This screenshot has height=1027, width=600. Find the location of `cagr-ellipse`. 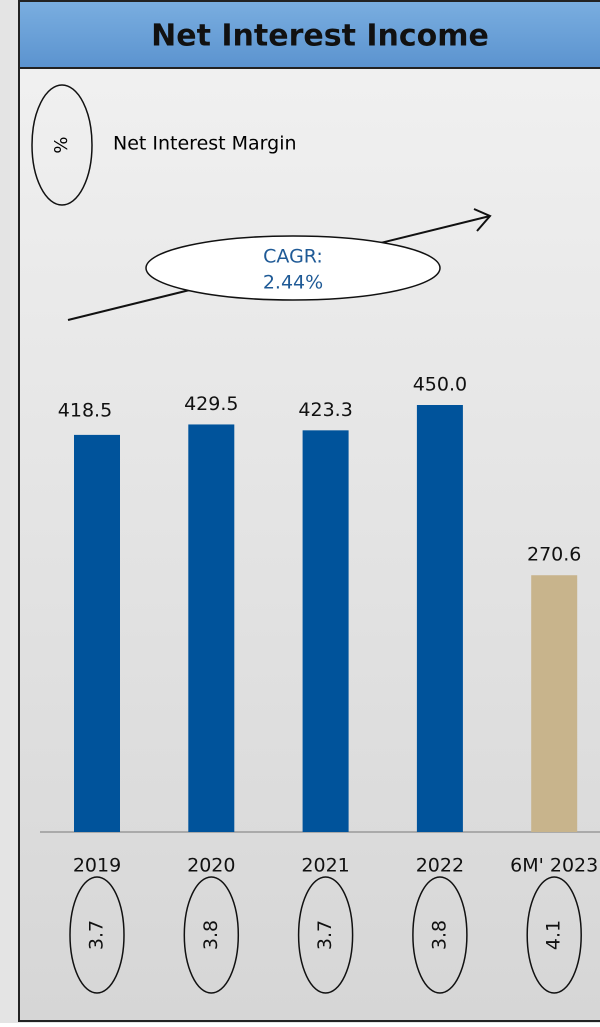

cagr-ellipse is located at coordinates (293, 268).